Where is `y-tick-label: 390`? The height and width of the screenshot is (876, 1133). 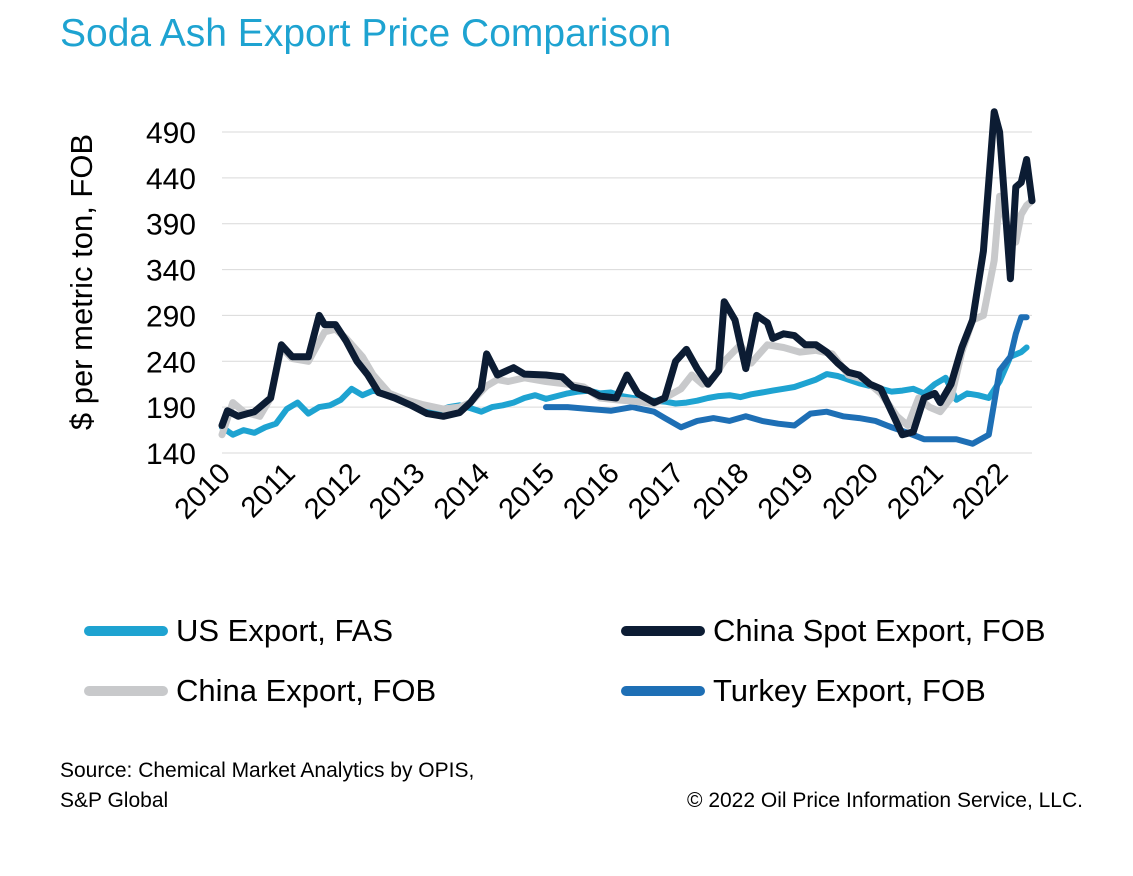 y-tick-label: 390 is located at coordinates (171, 225).